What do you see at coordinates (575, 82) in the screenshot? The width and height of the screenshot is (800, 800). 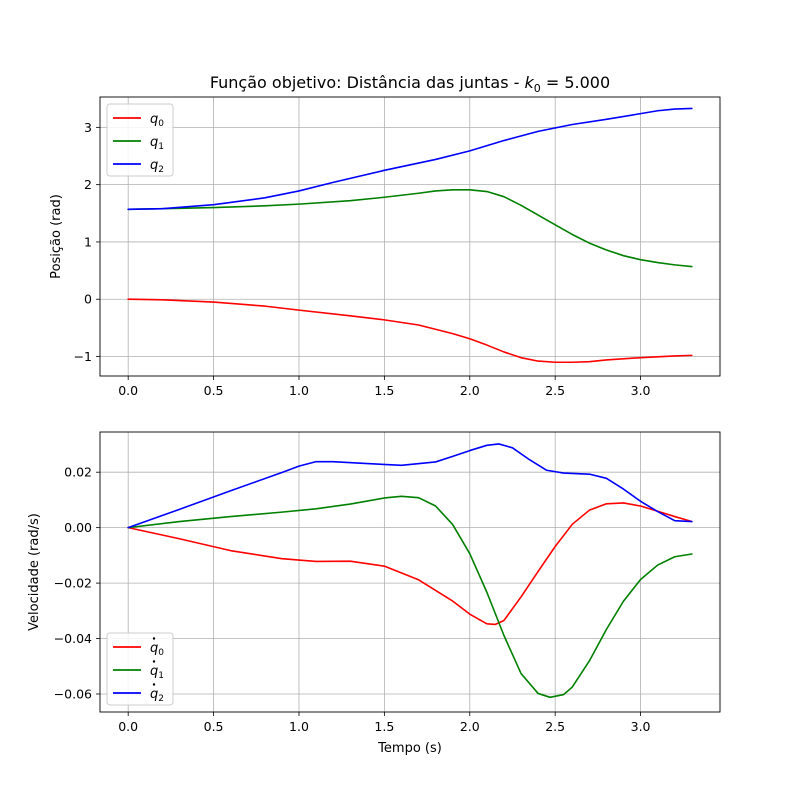 I see `title-k-value: = 5.000` at bounding box center [575, 82].